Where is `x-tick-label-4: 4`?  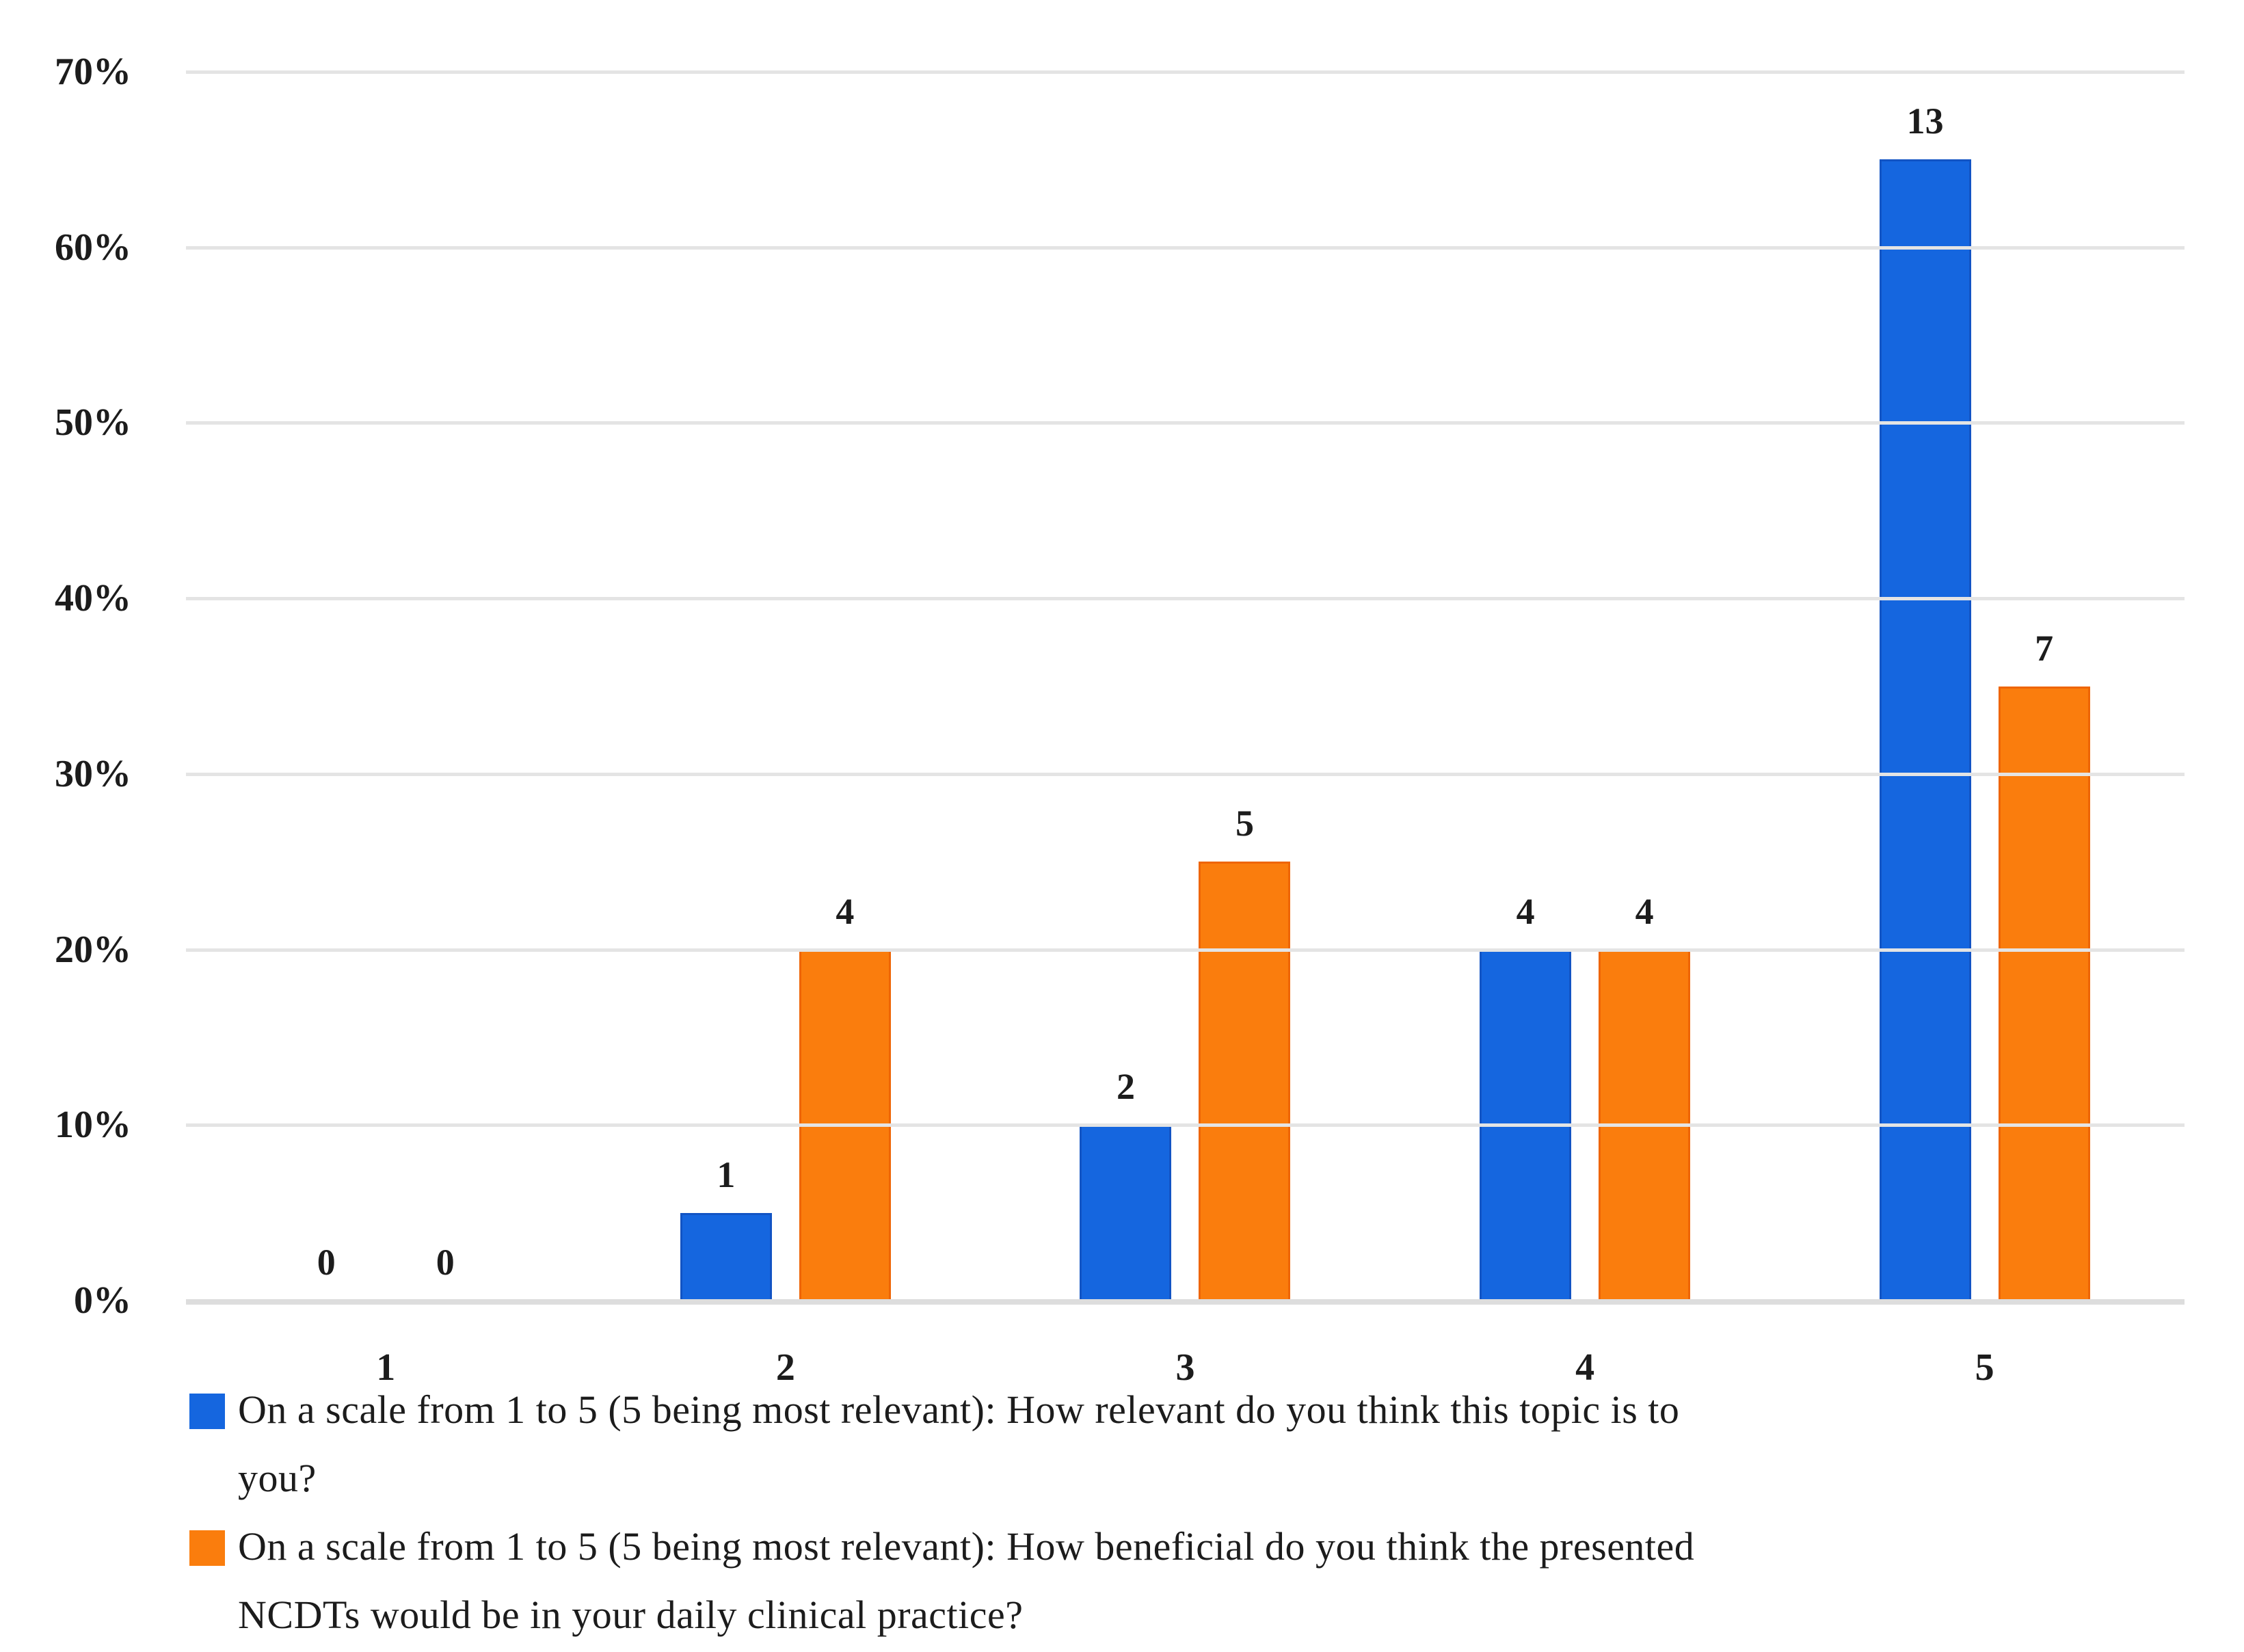
x-tick-label-4: 4 is located at coordinates (1585, 1367).